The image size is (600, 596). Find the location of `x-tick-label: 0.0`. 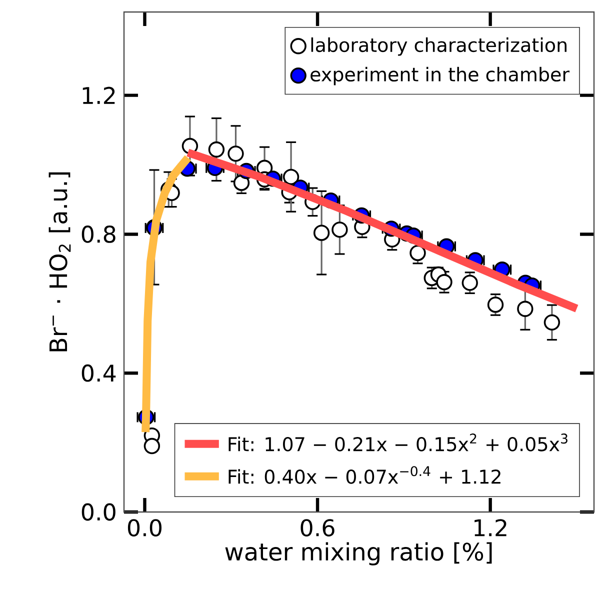

x-tick-label: 0.0 is located at coordinates (145, 527).